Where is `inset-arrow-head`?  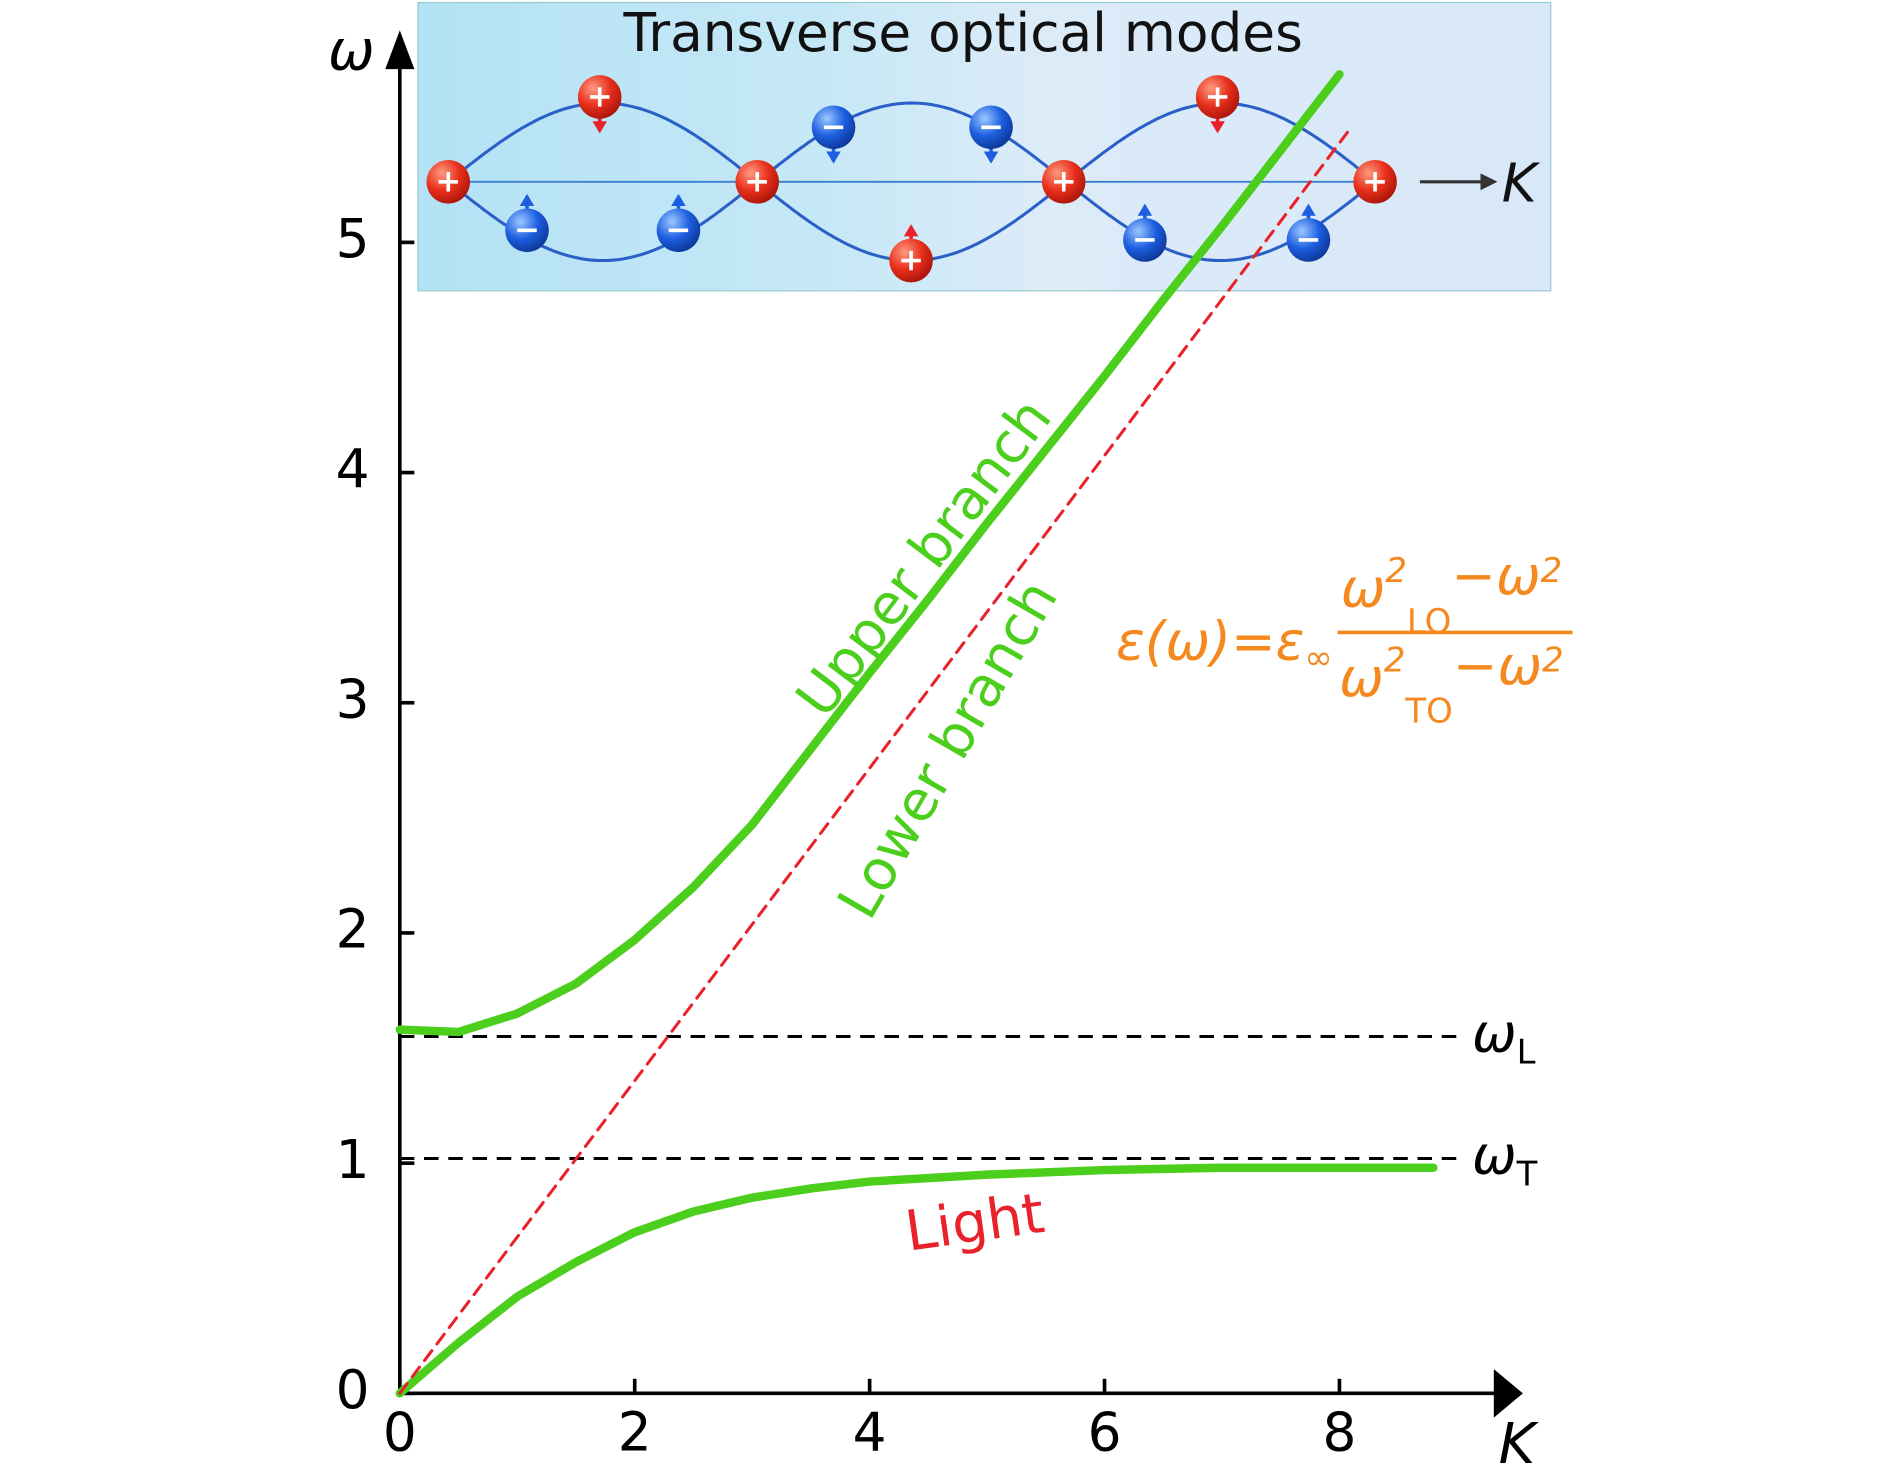
inset-arrow-head is located at coordinates (1489, 182).